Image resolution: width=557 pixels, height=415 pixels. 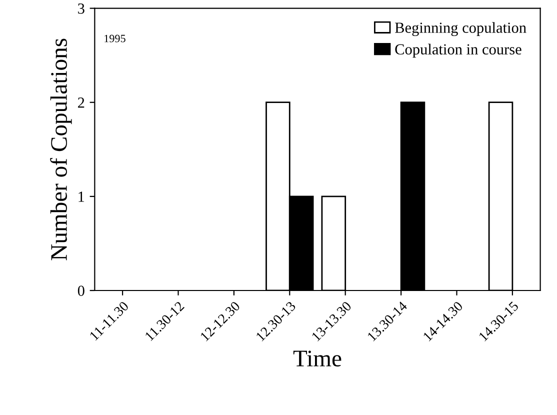 I want to click on y-axis-title: Number of Copulations, so click(x=61, y=149).